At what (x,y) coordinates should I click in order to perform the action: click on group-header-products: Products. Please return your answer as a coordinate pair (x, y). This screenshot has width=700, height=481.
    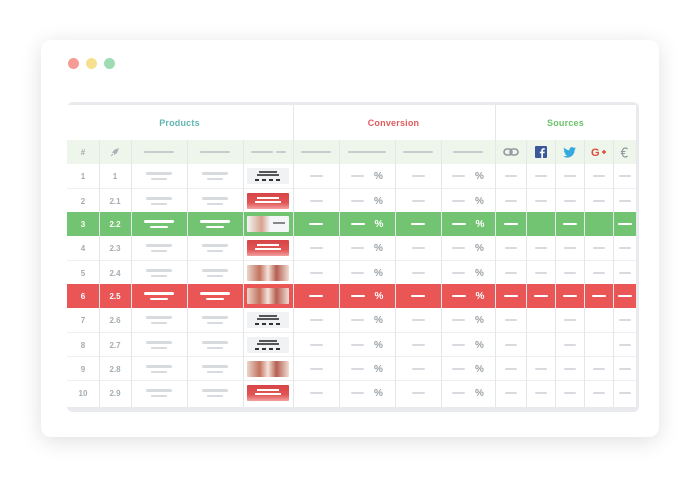
    Looking at the image, I should click on (179, 122).